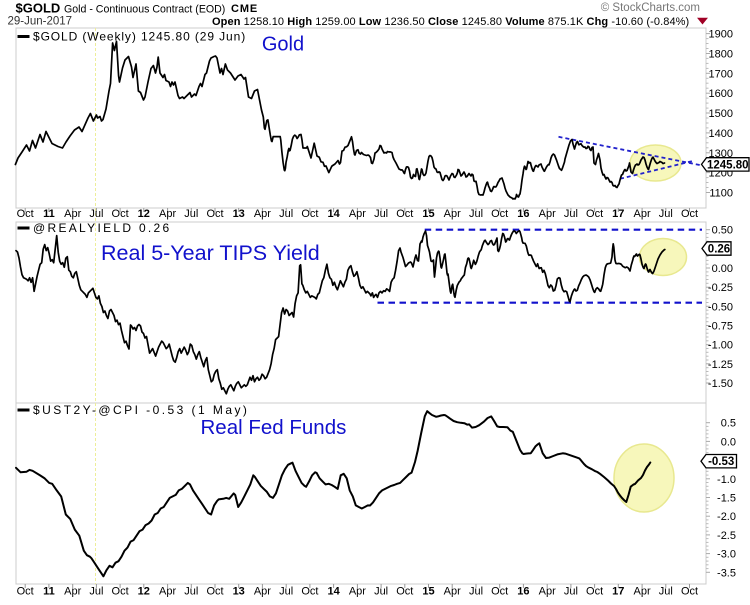 The image size is (750, 605). What do you see at coordinates (274, 427) in the screenshot?
I see `svg-text: Real Fed Funds` at bounding box center [274, 427].